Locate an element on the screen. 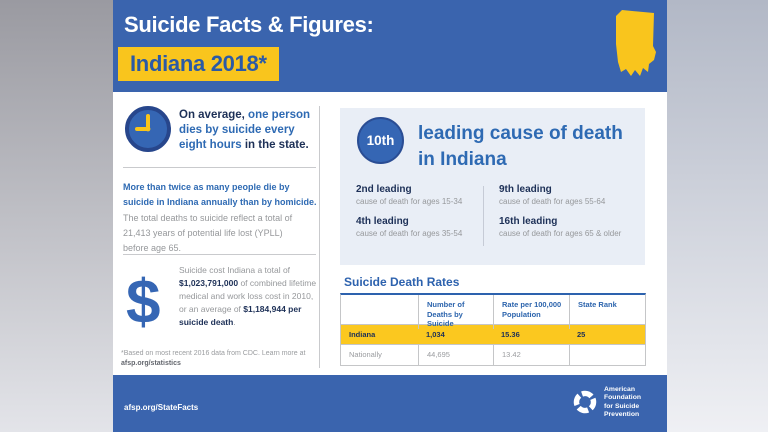  rank-value is located at coordinates (607, 355).